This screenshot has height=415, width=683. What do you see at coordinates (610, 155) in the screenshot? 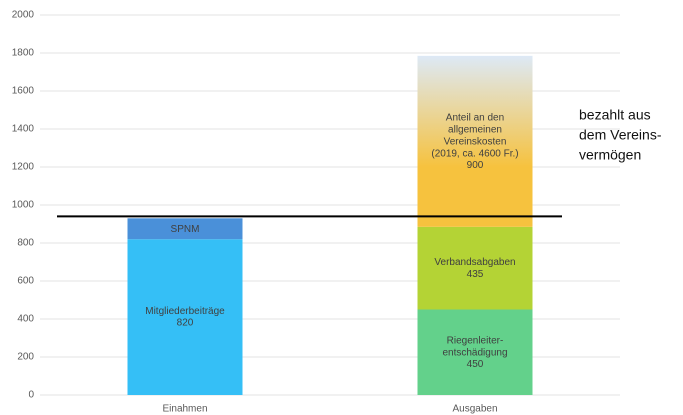
I see `annotation: vermögen` at bounding box center [610, 155].